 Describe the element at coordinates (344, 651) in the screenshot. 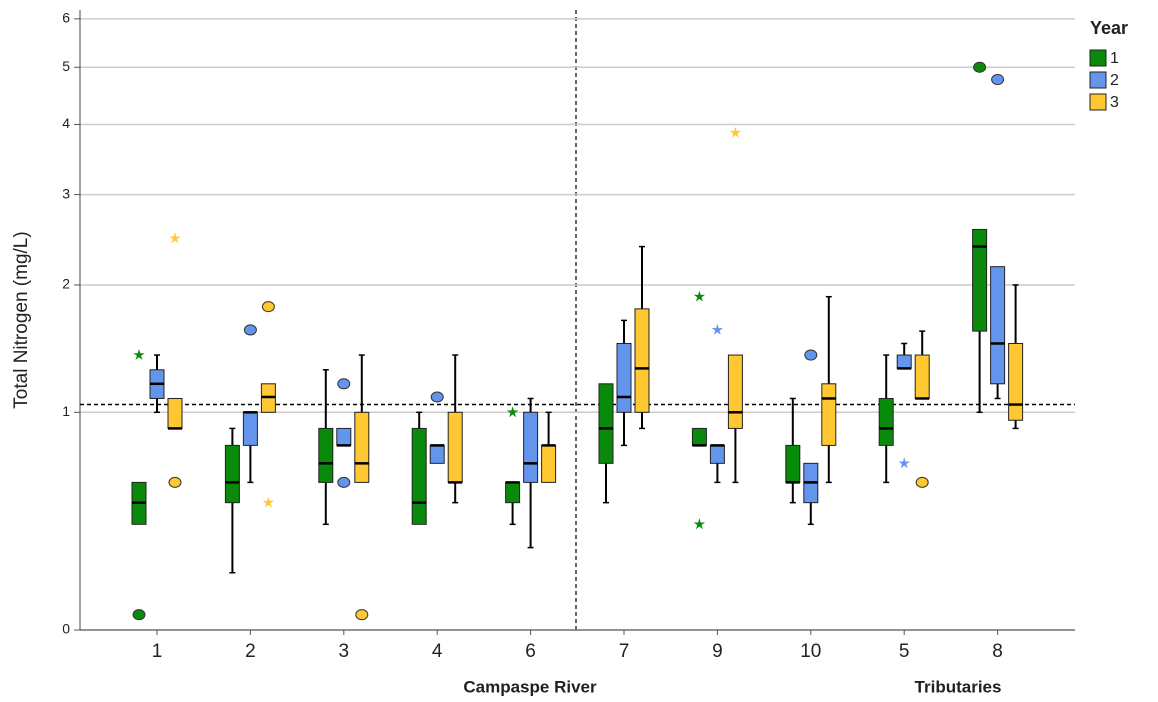

I see `x-tick-label: 3` at that location.